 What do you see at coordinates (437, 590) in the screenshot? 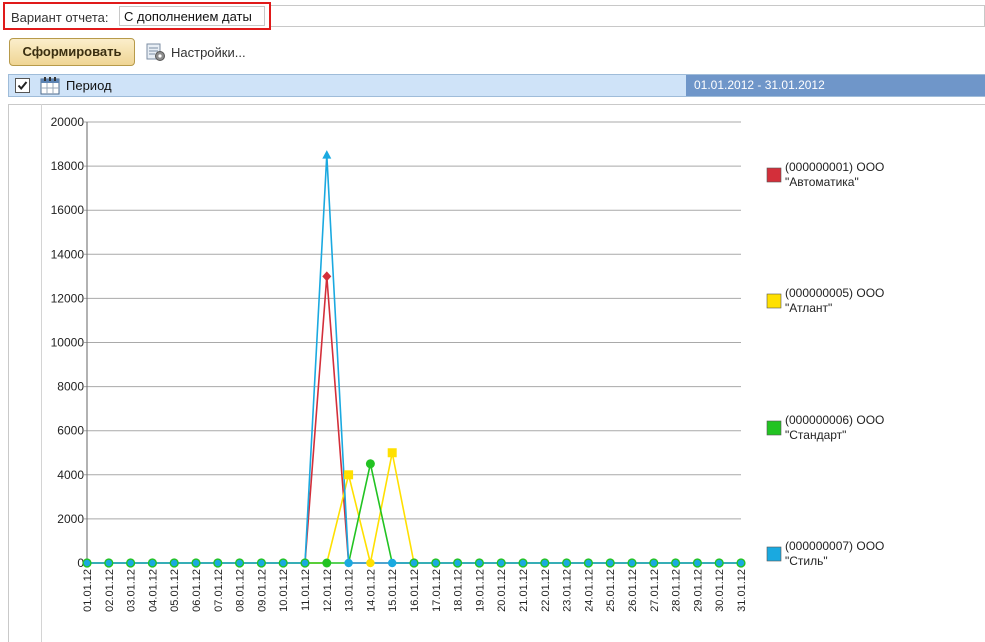
I see `x-tick-label: 17.01.12` at bounding box center [437, 590].